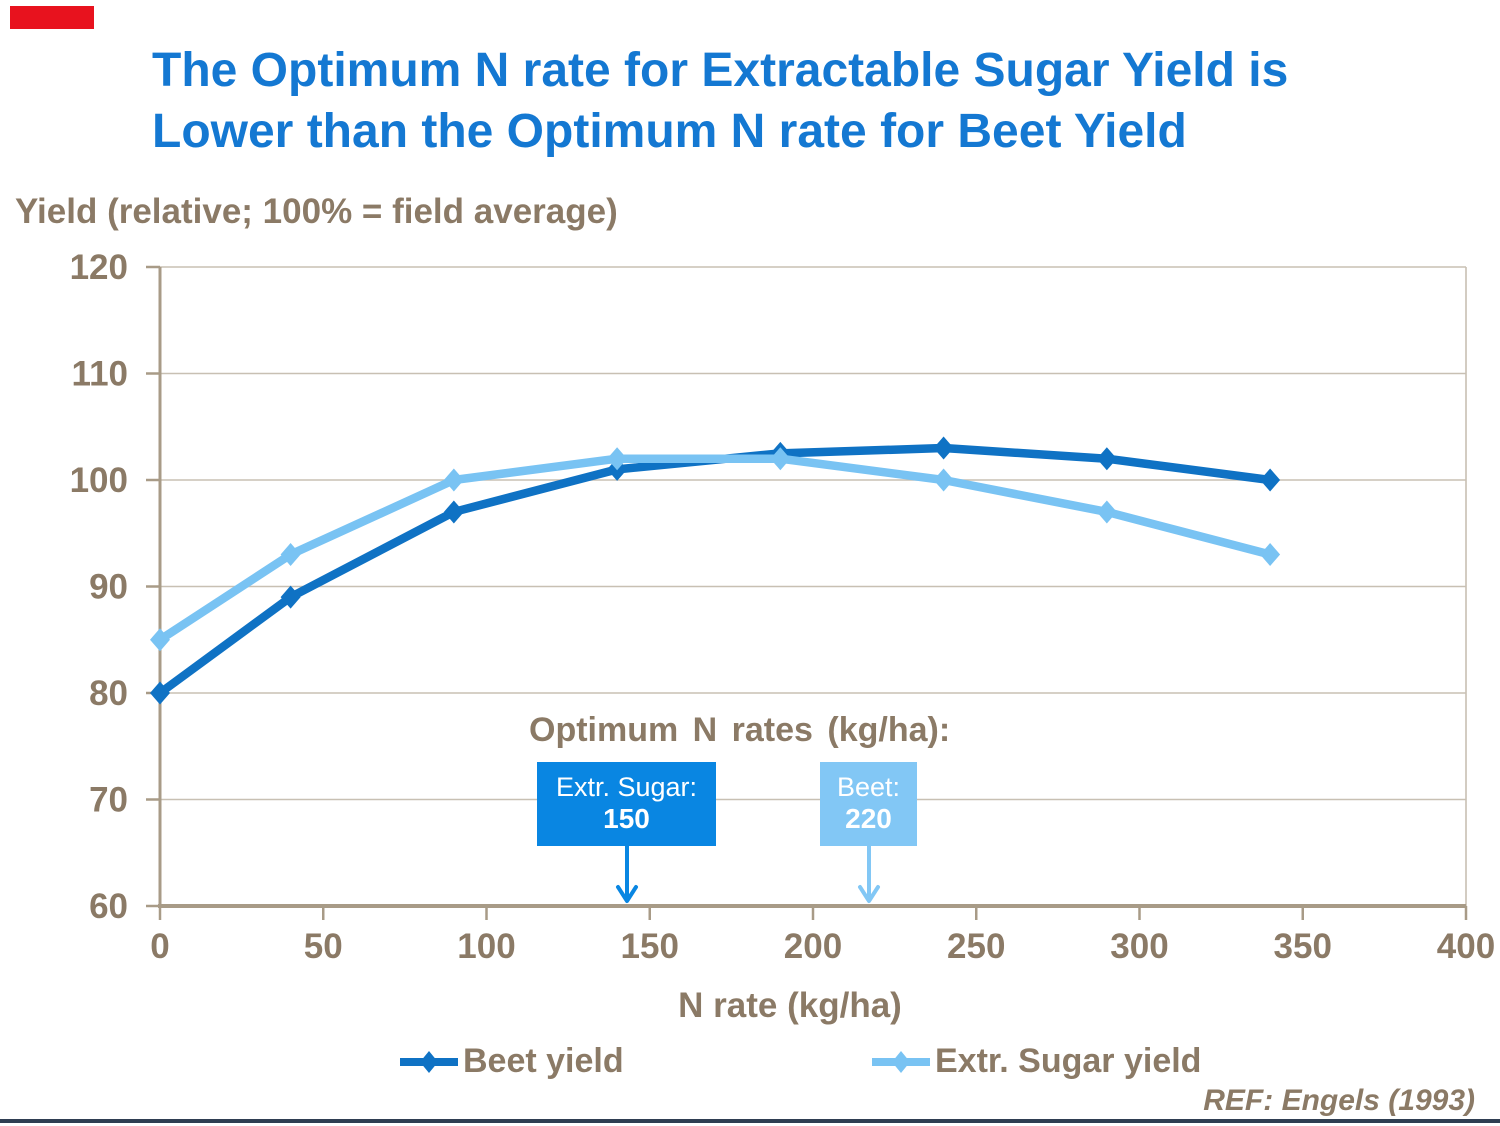  Describe the element at coordinates (52, 17) in the screenshot. I see `red-logo-block` at that location.